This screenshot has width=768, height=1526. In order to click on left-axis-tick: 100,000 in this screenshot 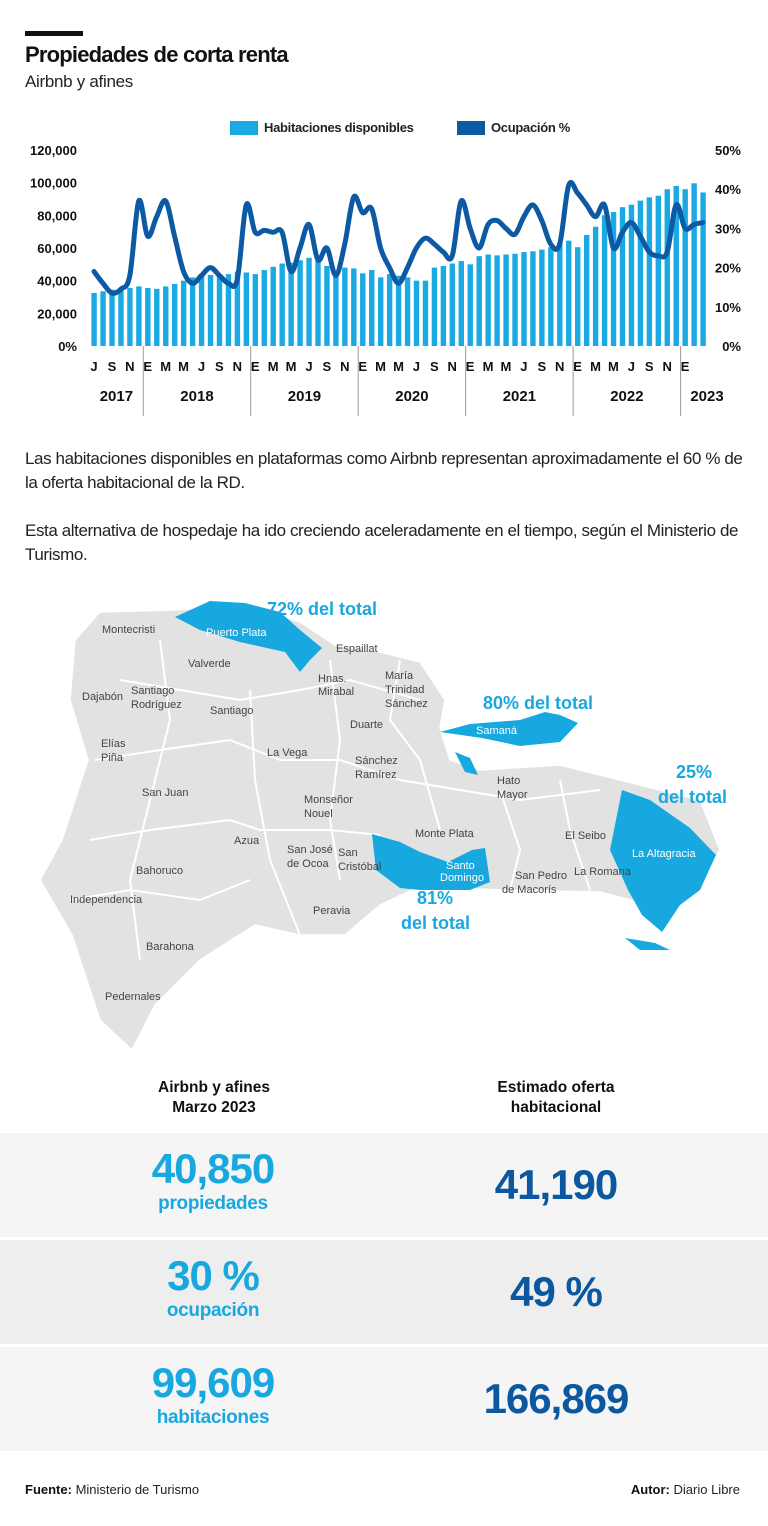, I will do `click(53, 183)`.